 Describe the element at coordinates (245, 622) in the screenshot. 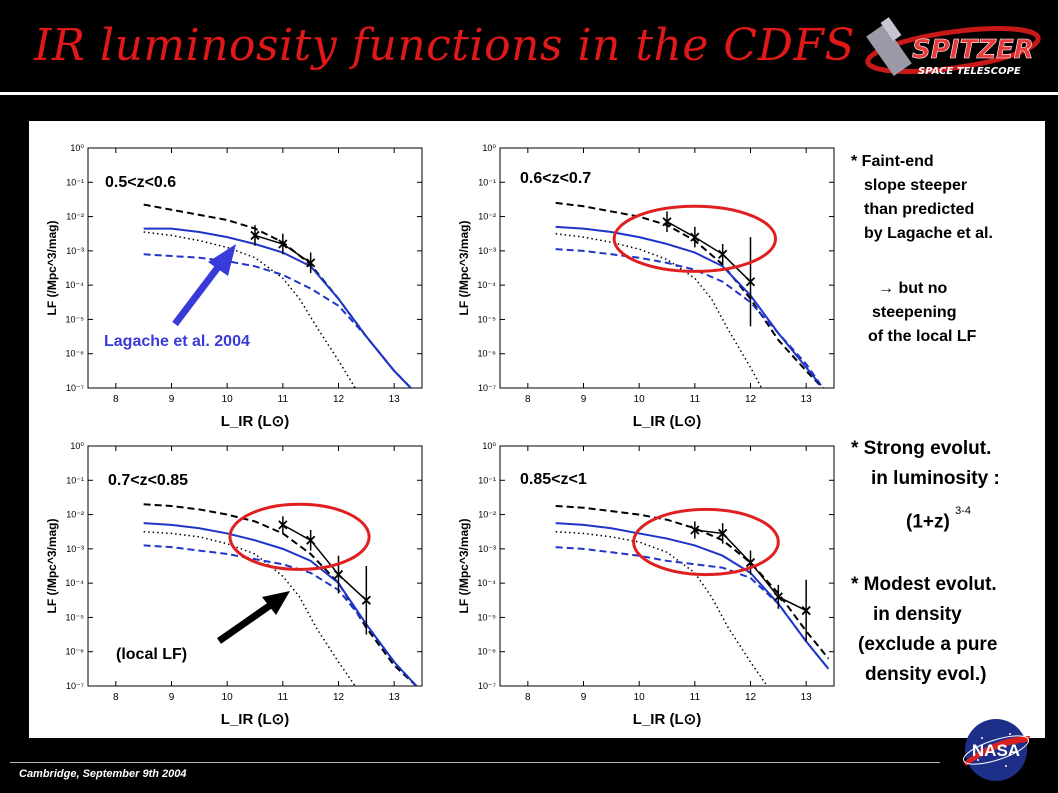

I see `local-lf-arrow` at that location.